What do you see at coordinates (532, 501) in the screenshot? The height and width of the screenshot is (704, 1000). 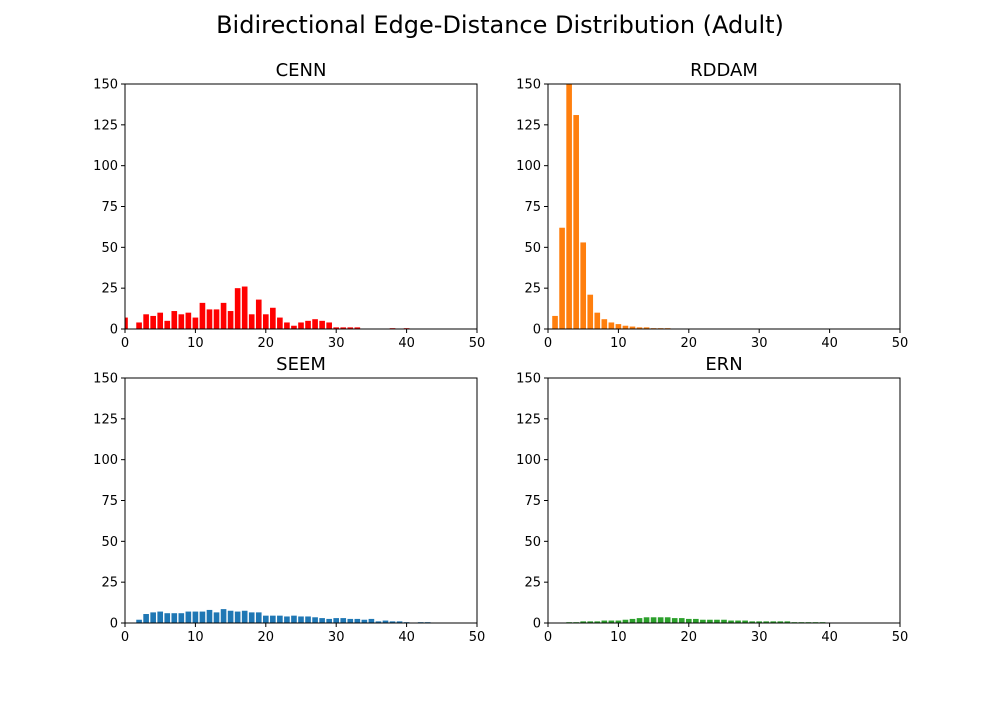 I see `y-tick-label: 75` at bounding box center [532, 501].